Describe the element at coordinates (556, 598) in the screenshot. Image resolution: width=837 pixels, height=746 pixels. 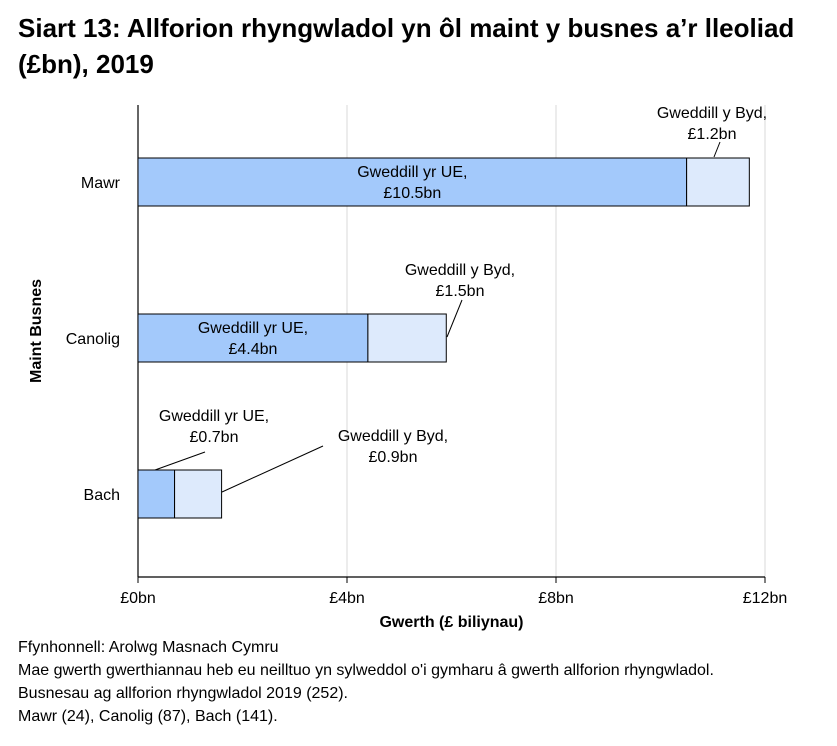
I see `x-tick-label: £8bn` at that location.